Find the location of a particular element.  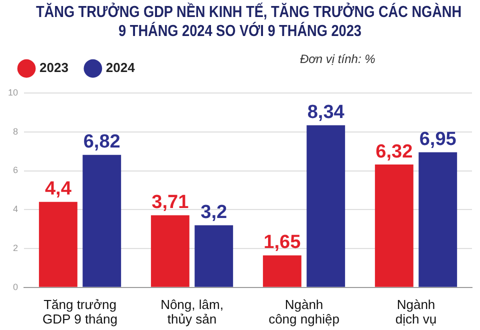

data-label: 8,34 is located at coordinates (326, 113).